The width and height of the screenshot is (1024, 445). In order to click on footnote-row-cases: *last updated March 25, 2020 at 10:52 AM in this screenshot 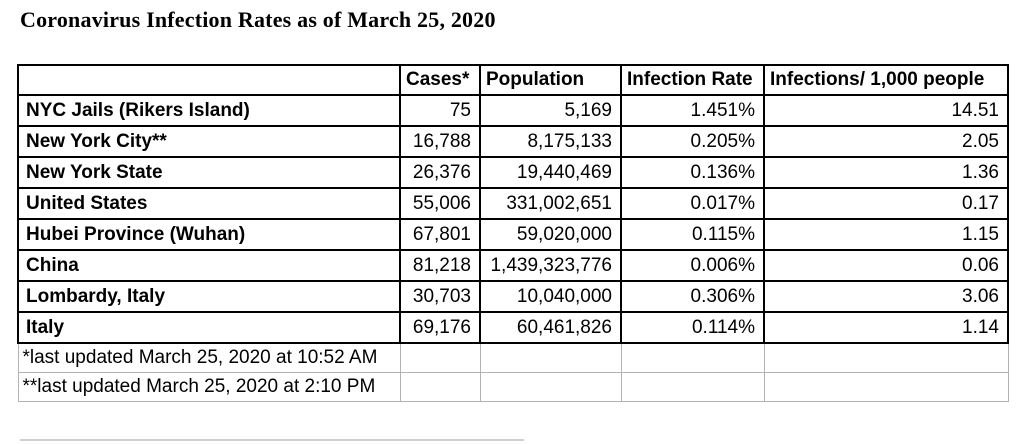, I will do `click(513, 357)`.